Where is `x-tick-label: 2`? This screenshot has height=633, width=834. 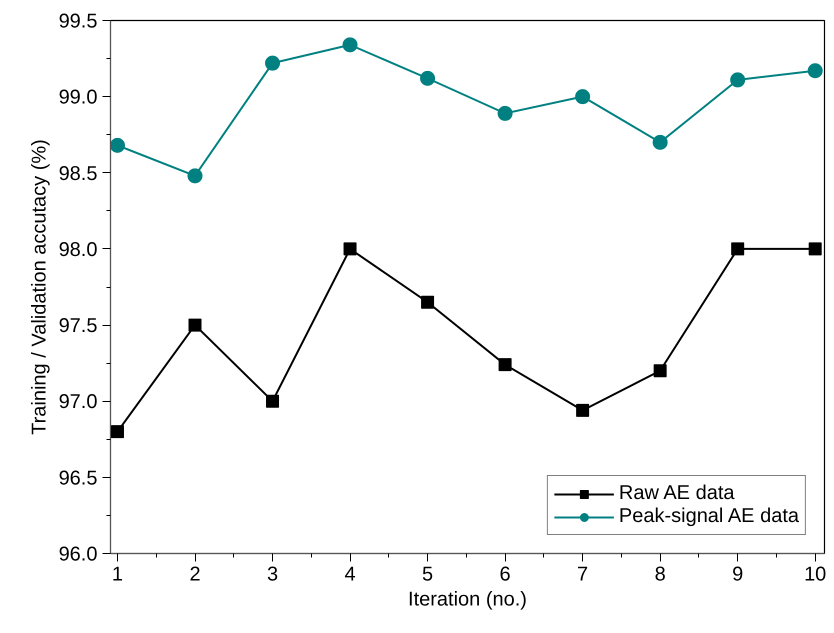
x-tick-label: 2 is located at coordinates (195, 575).